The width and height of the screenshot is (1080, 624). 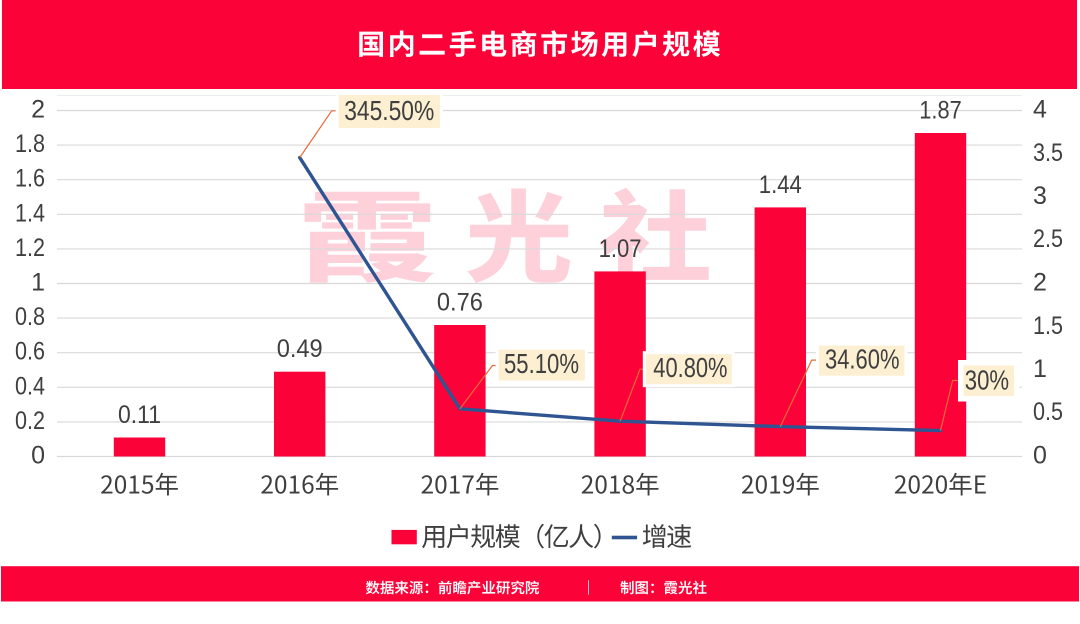 What do you see at coordinates (389, 110) in the screenshot?
I see `svg-text: 345.50%` at bounding box center [389, 110].